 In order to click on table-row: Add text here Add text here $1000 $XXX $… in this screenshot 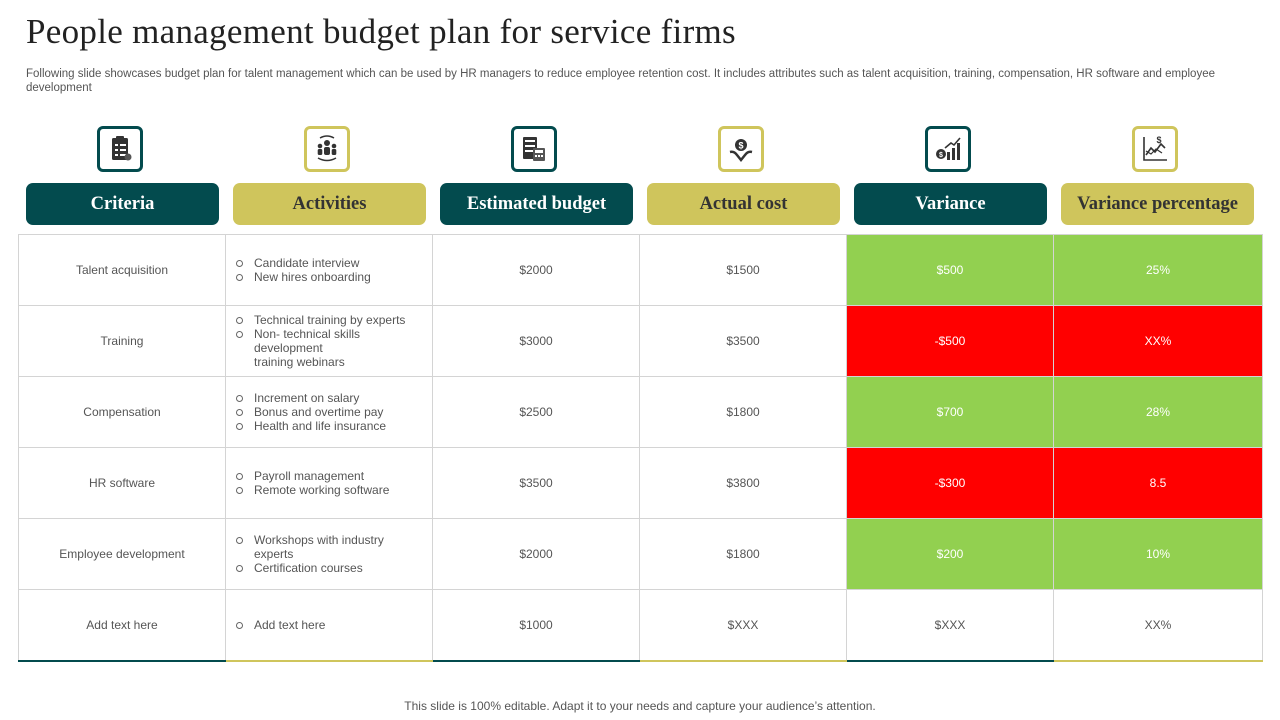, I will do `click(640, 625)`.